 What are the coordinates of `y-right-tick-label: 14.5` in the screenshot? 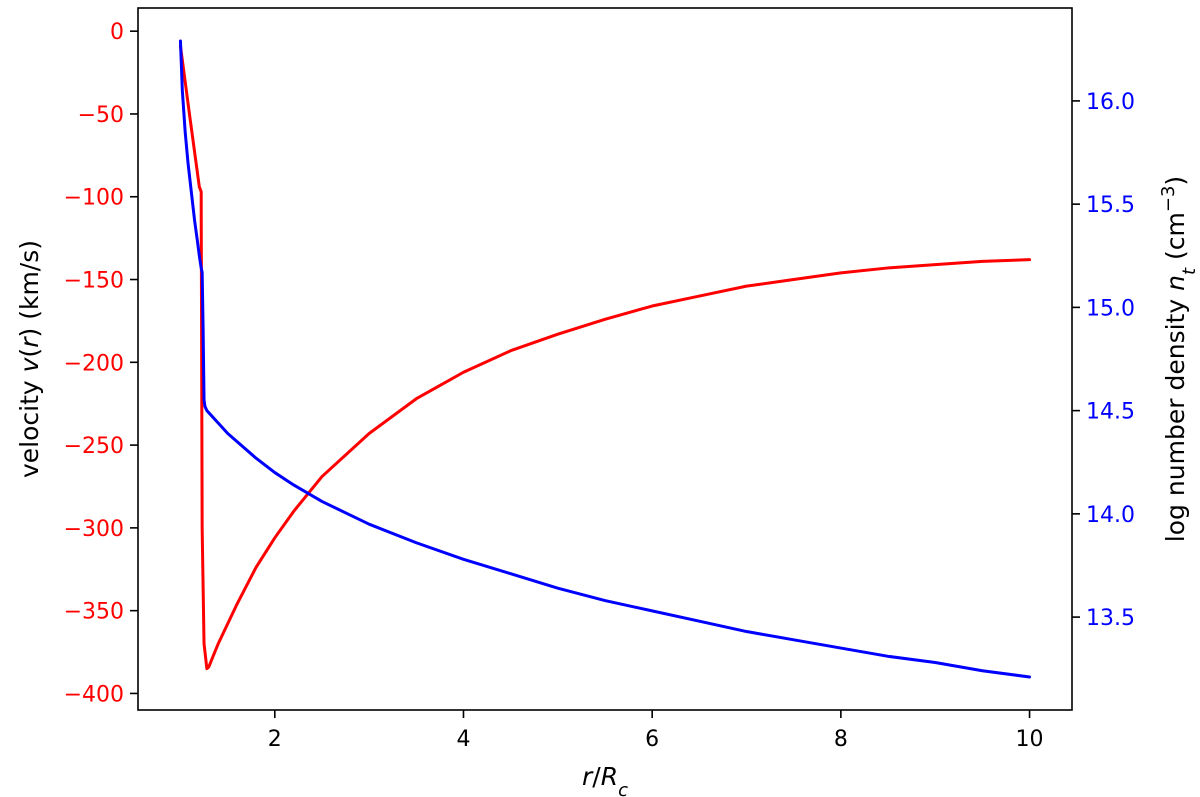 It's located at (1110, 412).